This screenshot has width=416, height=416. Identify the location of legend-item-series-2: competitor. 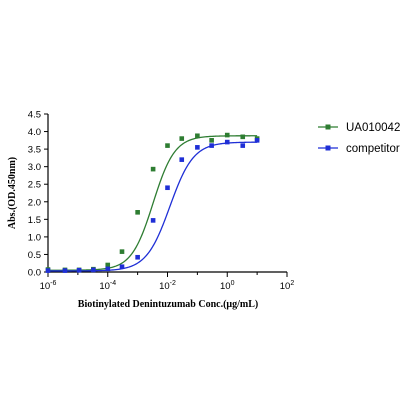
(359, 149).